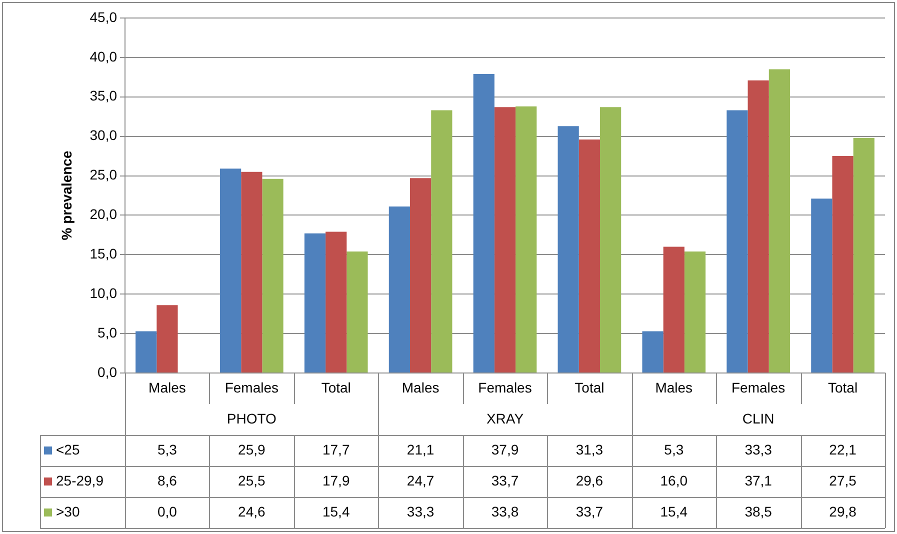  What do you see at coordinates (80, 480) in the screenshot?
I see `legend-label: 25-29,9` at bounding box center [80, 480].